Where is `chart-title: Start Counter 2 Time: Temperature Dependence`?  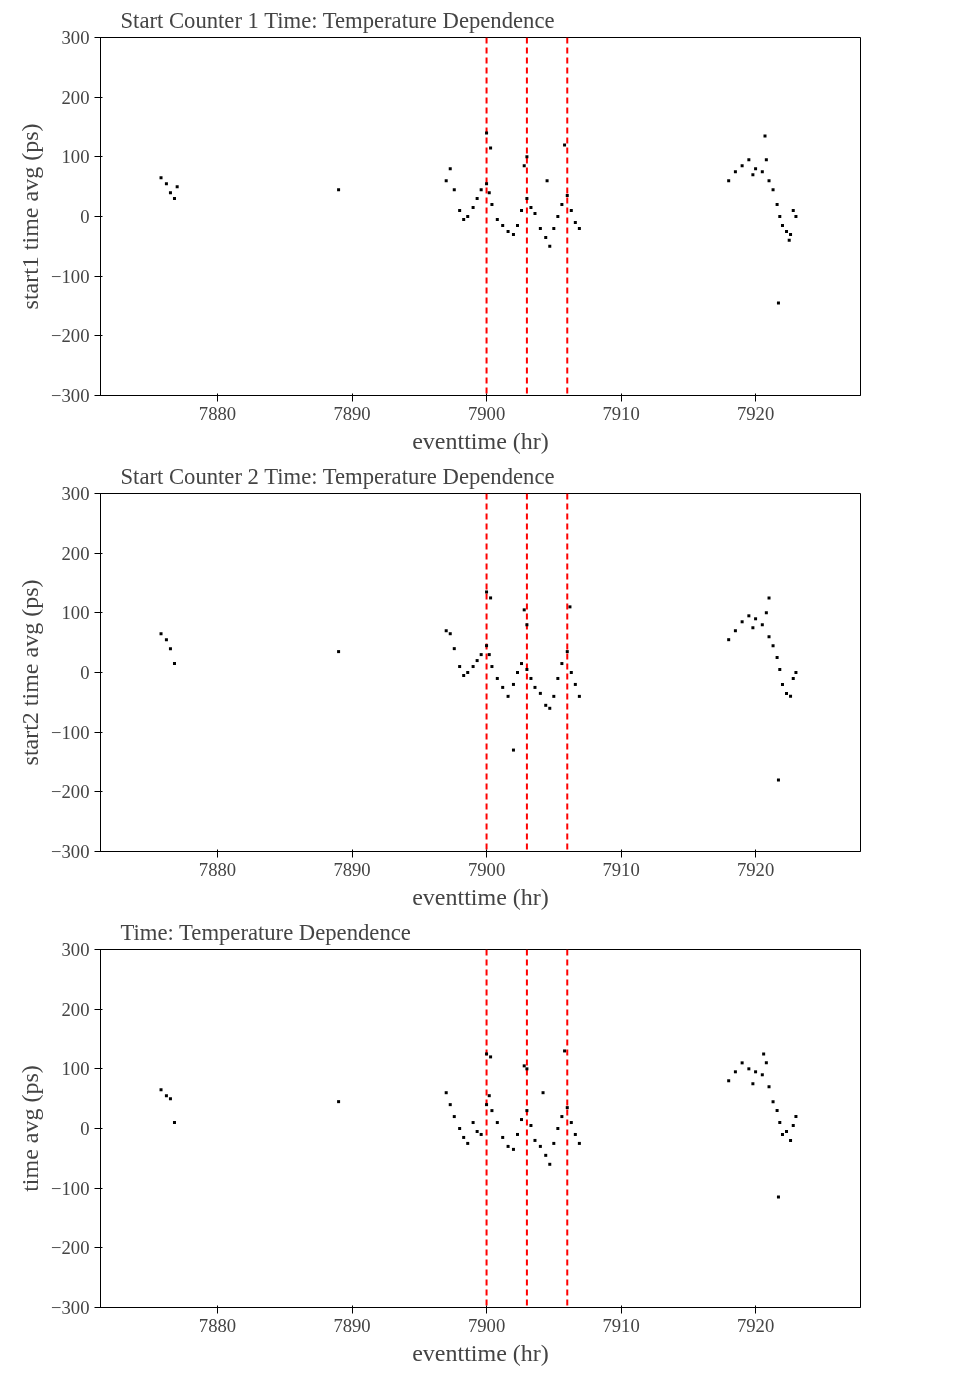
chart-title: Start Counter 2 Time: Temperature Dependence is located at coordinates (337, 476).